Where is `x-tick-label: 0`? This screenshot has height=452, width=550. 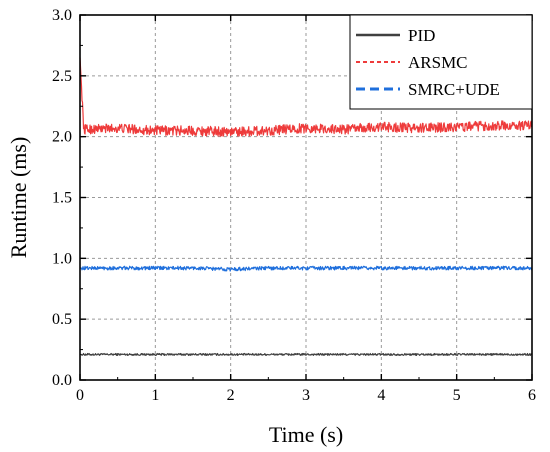 x-tick-label: 0 is located at coordinates (80, 395).